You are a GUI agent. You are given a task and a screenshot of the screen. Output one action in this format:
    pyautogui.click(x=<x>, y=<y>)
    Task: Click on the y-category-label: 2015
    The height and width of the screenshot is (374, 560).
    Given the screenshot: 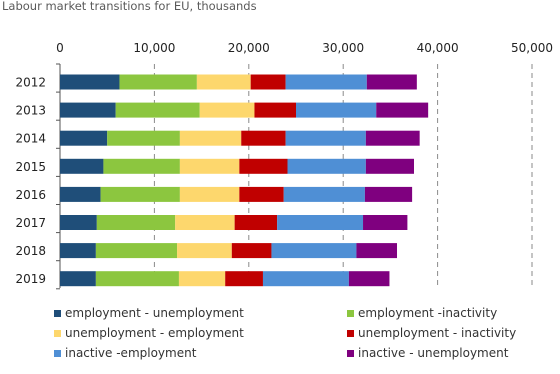 What is the action you would take?
    pyautogui.click(x=30, y=167)
    